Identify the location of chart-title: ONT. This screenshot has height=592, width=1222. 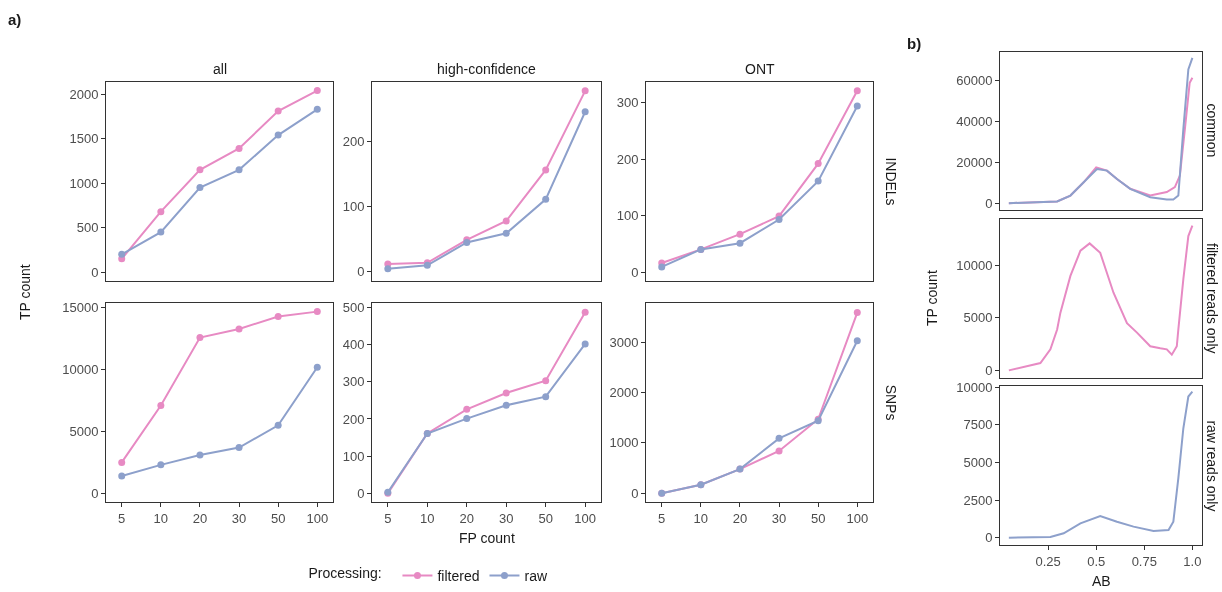
(760, 69).